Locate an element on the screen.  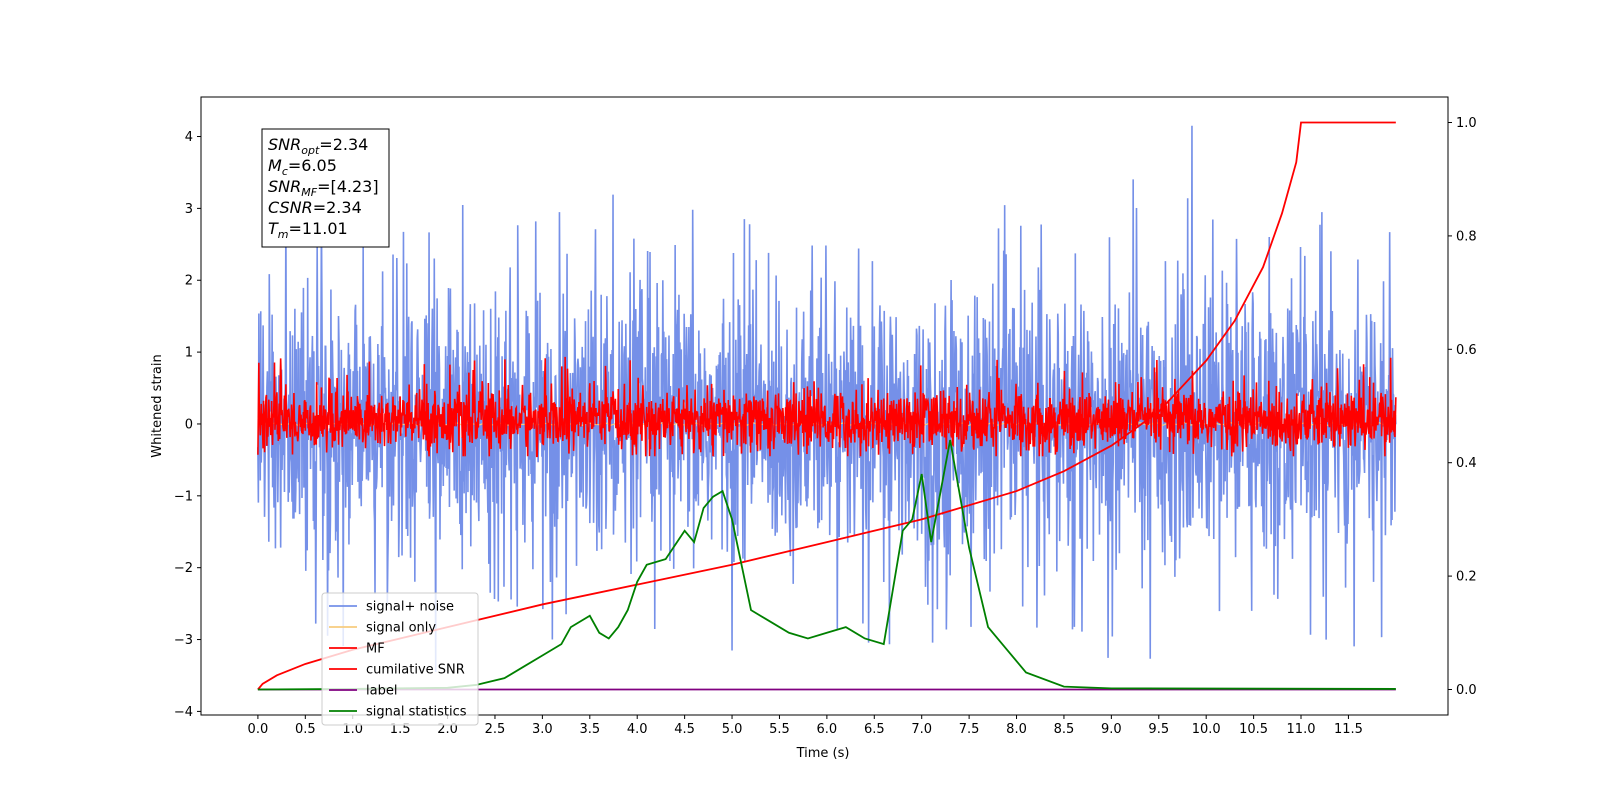
y-left-tick-label: −3 is located at coordinates (183, 640).